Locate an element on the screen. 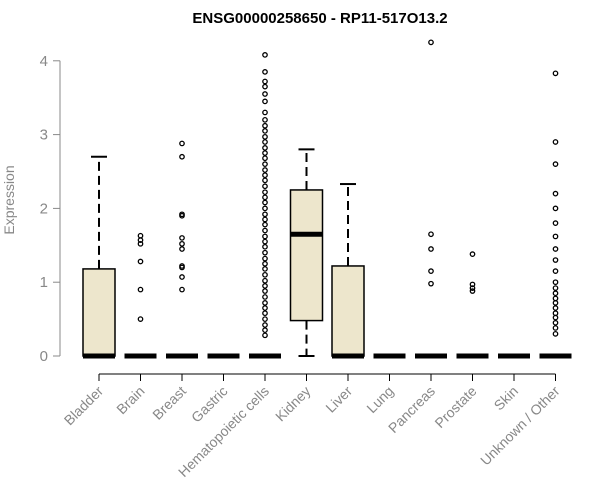 Image resolution: width=600 pixels, height=500 pixels. box-kidney is located at coordinates (306, 252).